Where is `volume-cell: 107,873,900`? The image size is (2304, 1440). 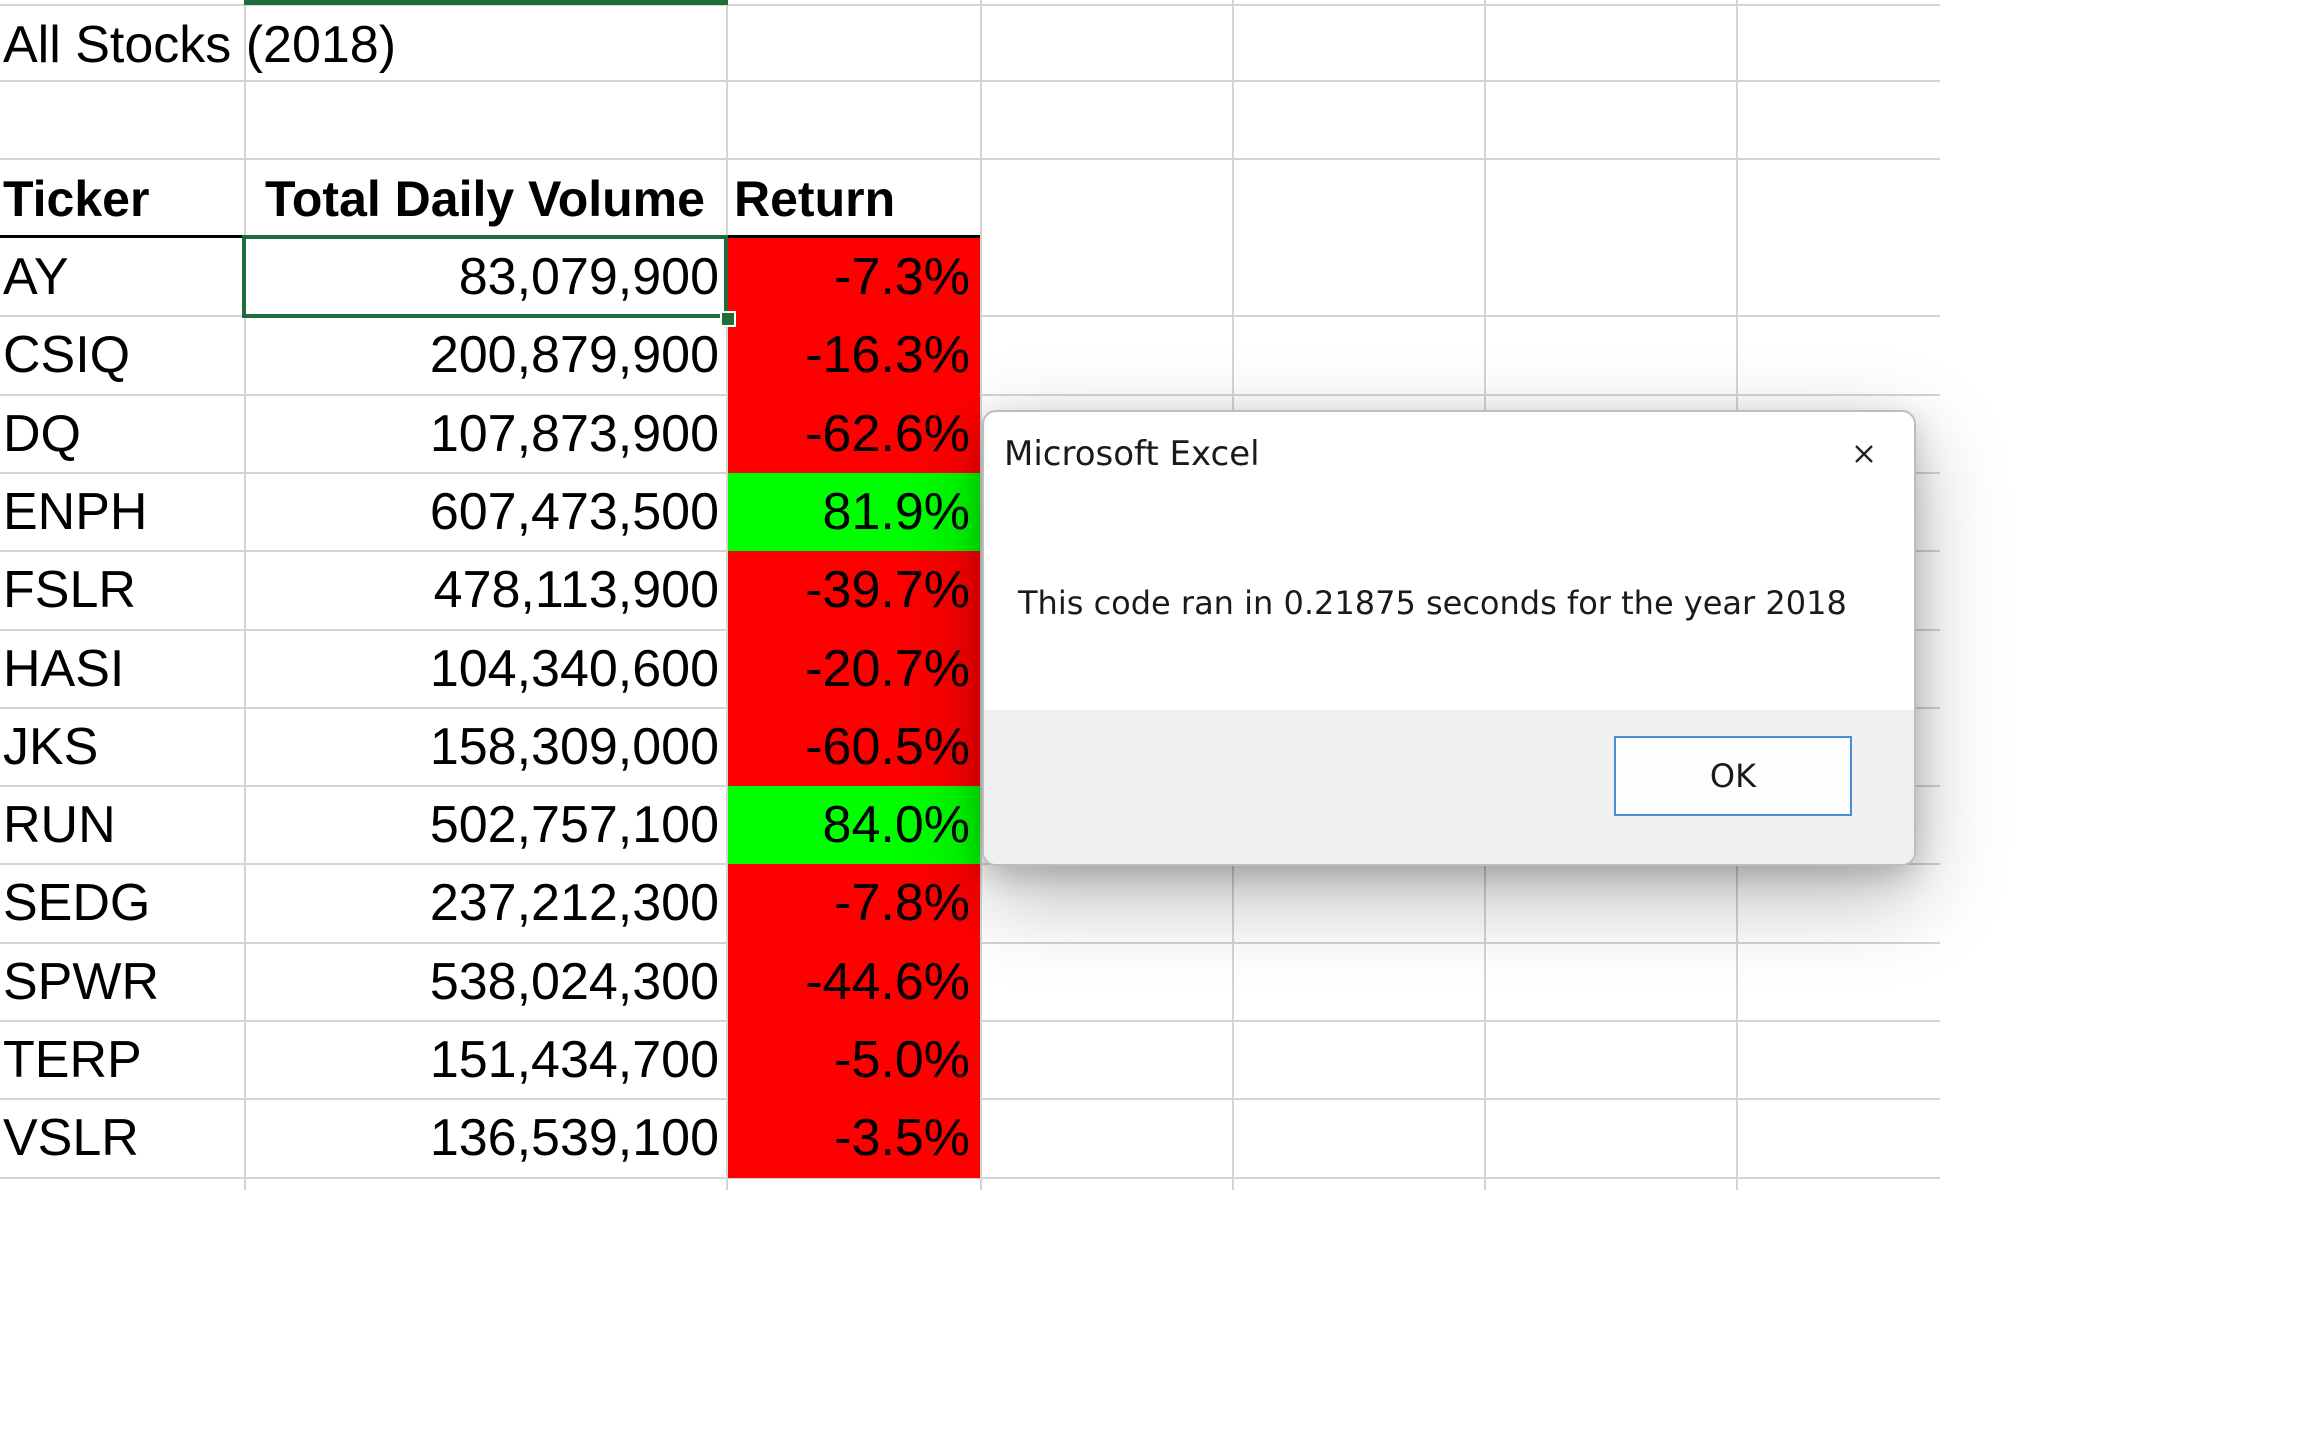
volume-cell: 107,873,900 is located at coordinates (574, 434).